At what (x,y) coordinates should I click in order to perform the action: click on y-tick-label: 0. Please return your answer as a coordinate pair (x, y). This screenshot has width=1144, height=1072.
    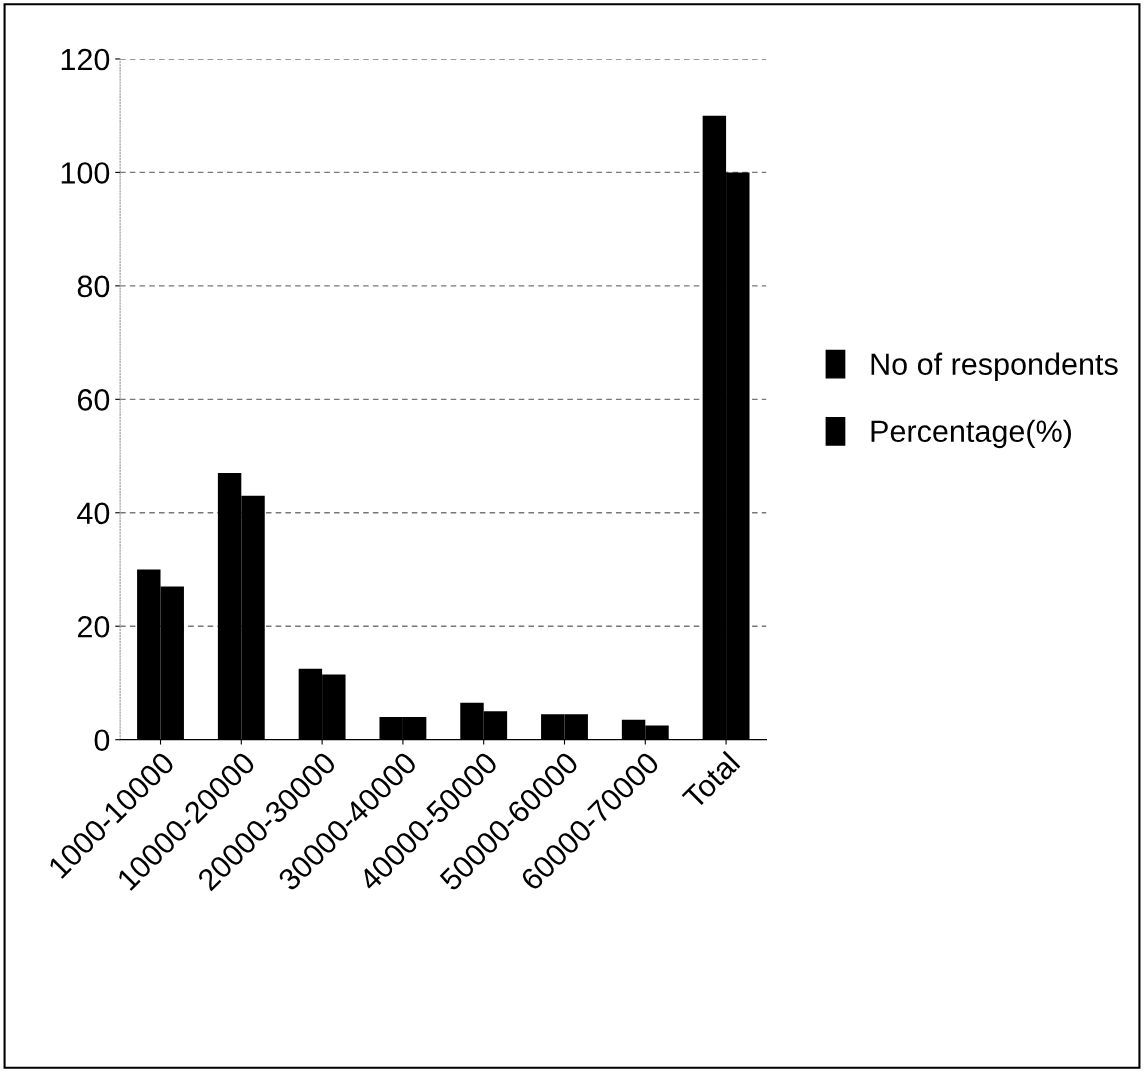
    Looking at the image, I should click on (102, 740).